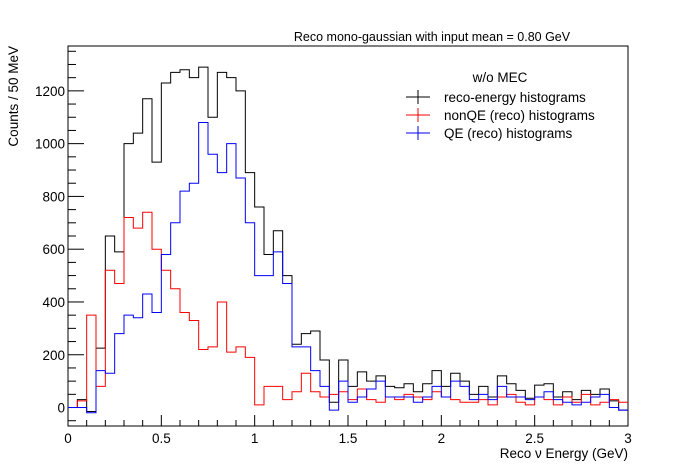  I want to click on y-tick-label: 1000, so click(50, 144).